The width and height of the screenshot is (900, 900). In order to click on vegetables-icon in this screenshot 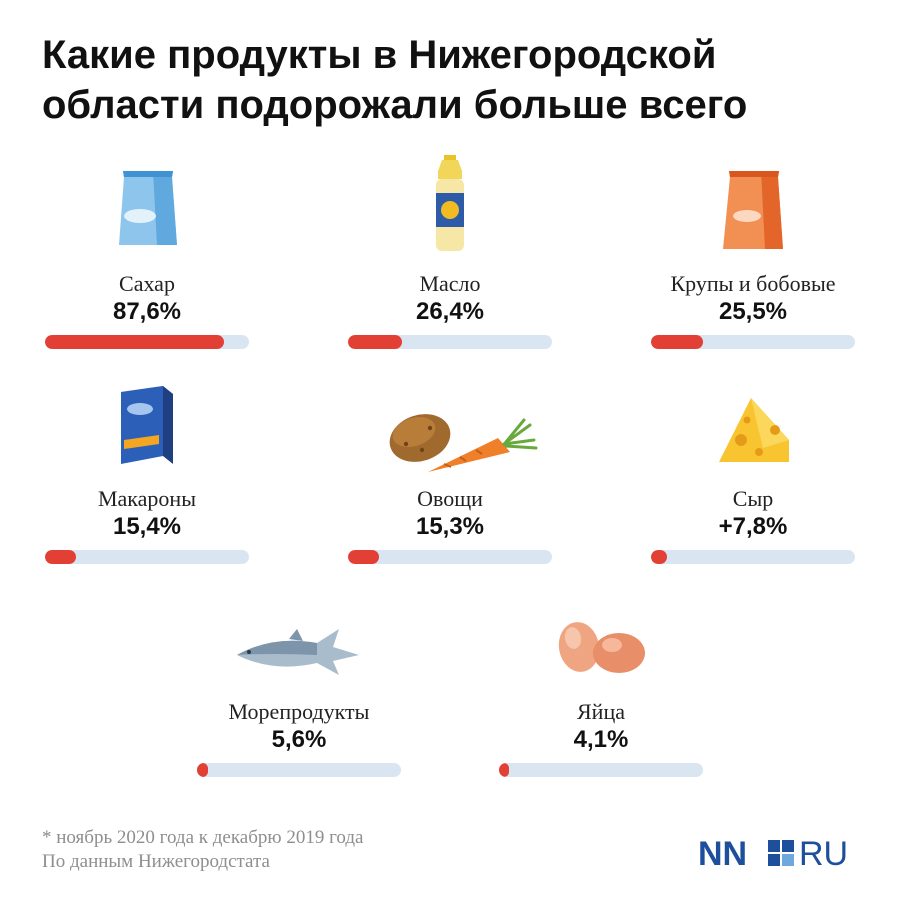, I will do `click(450, 427)`.